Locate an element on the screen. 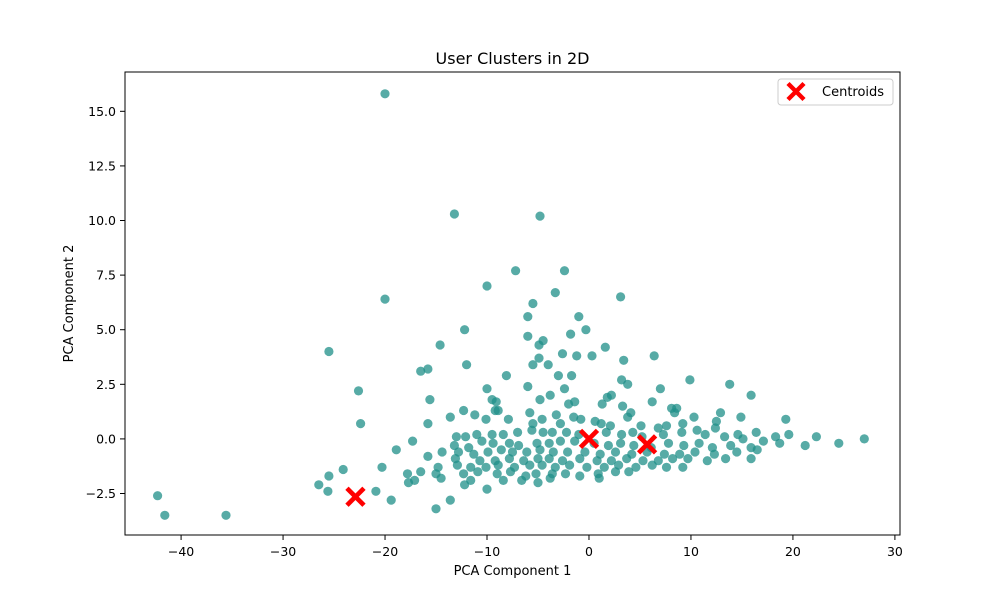 The width and height of the screenshot is (1000, 600). y-tick-label: 0.0 is located at coordinates (106, 438).